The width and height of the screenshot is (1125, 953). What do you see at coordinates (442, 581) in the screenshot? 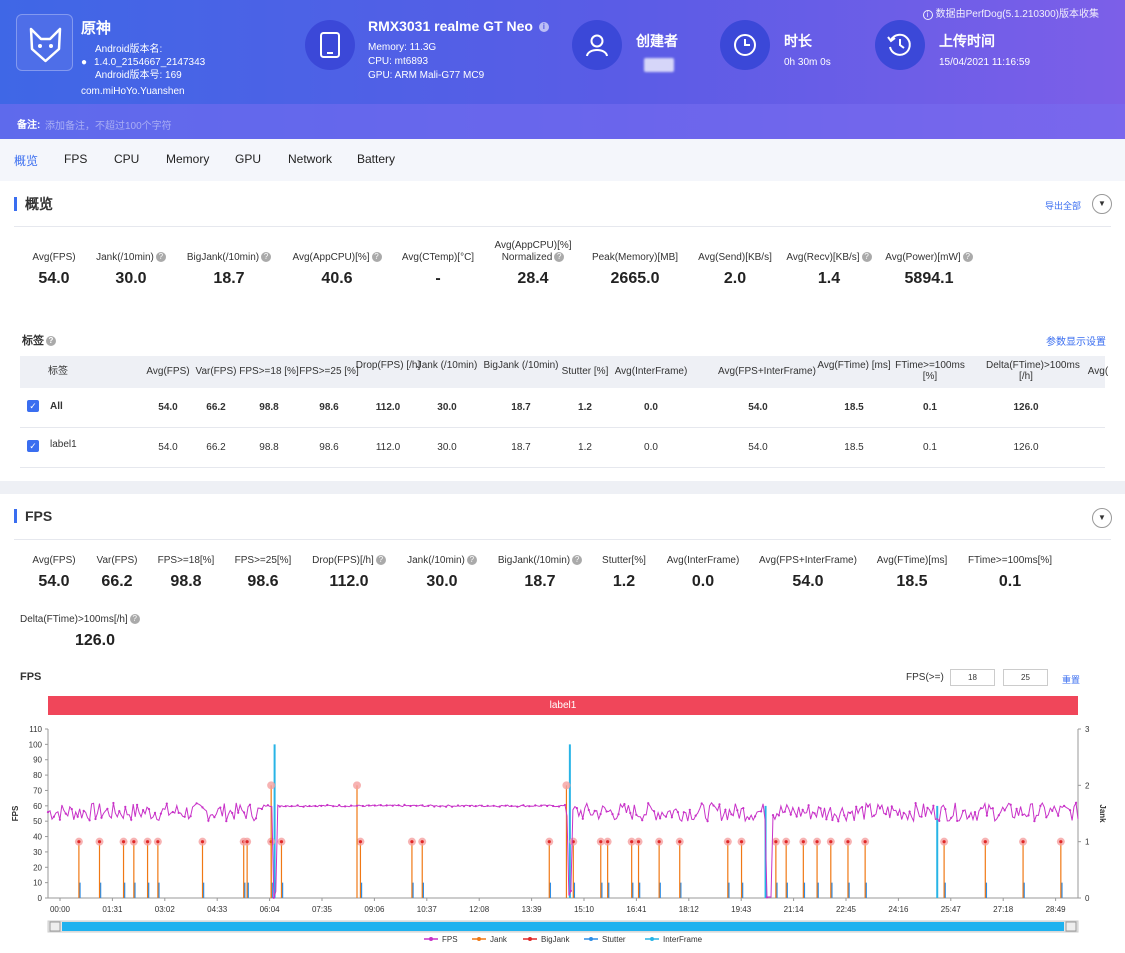
I see `metric-value: 30.0` at bounding box center [442, 581].